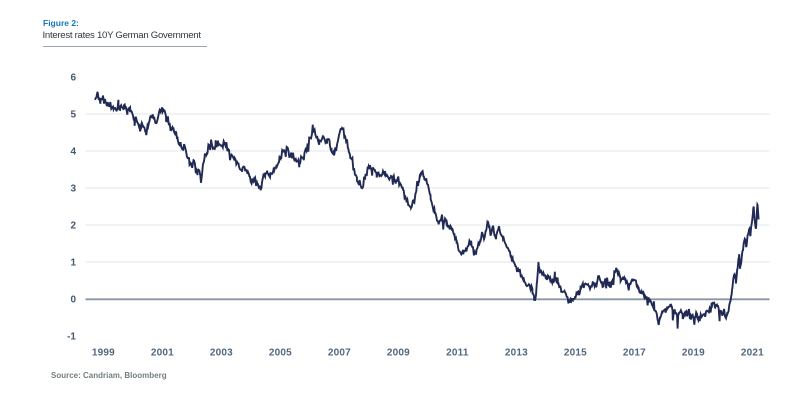  What do you see at coordinates (752, 353) in the screenshot?
I see `svg-text: 2021` at bounding box center [752, 353].